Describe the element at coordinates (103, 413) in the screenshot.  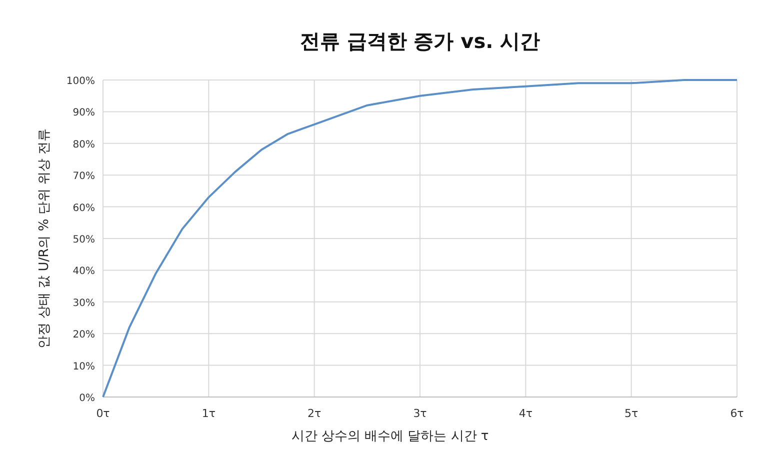
I see `x-tick-label: 0τ` at that location.